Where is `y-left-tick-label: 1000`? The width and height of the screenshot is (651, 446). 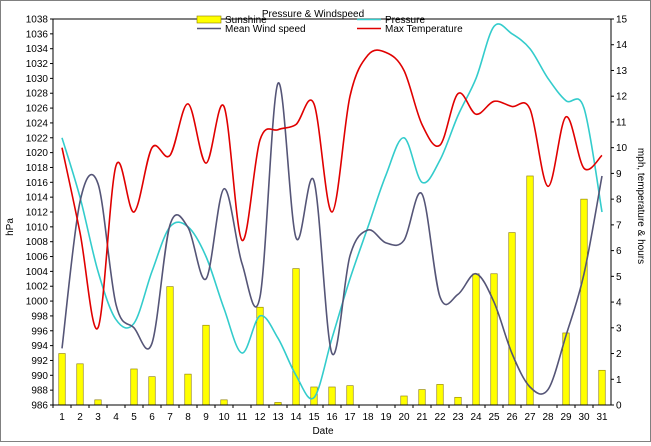 y-left-tick-label: 1000 is located at coordinates (37, 302).